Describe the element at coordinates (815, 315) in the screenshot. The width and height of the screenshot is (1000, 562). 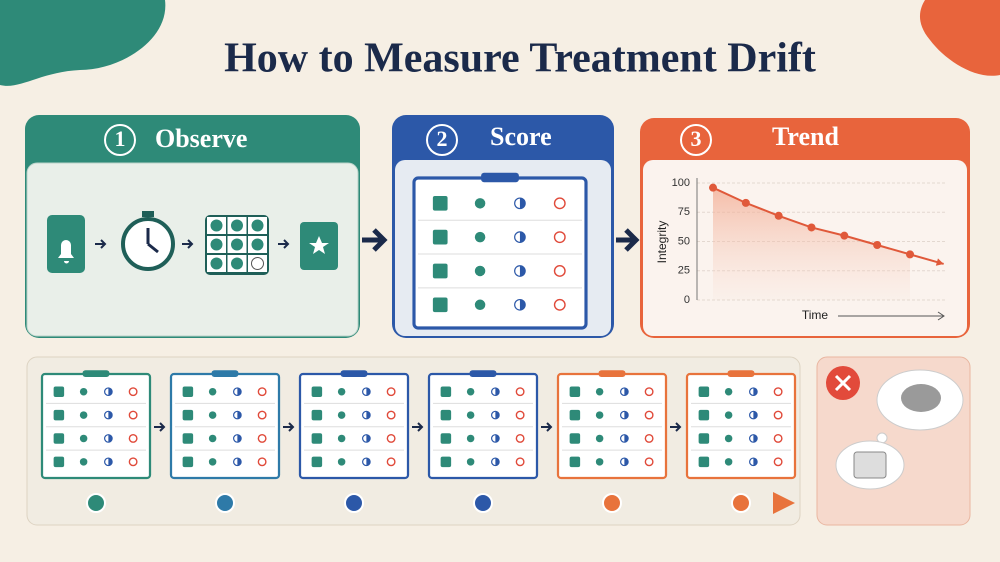
I see `x-axis-label: Time` at that location.